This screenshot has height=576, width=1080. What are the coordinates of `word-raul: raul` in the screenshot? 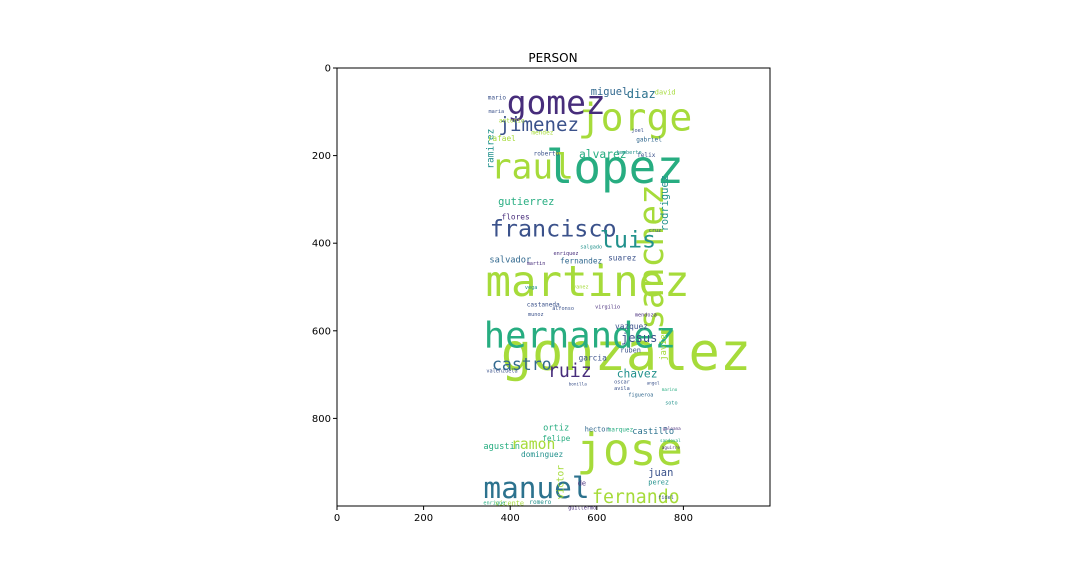 It's located at (532, 167).